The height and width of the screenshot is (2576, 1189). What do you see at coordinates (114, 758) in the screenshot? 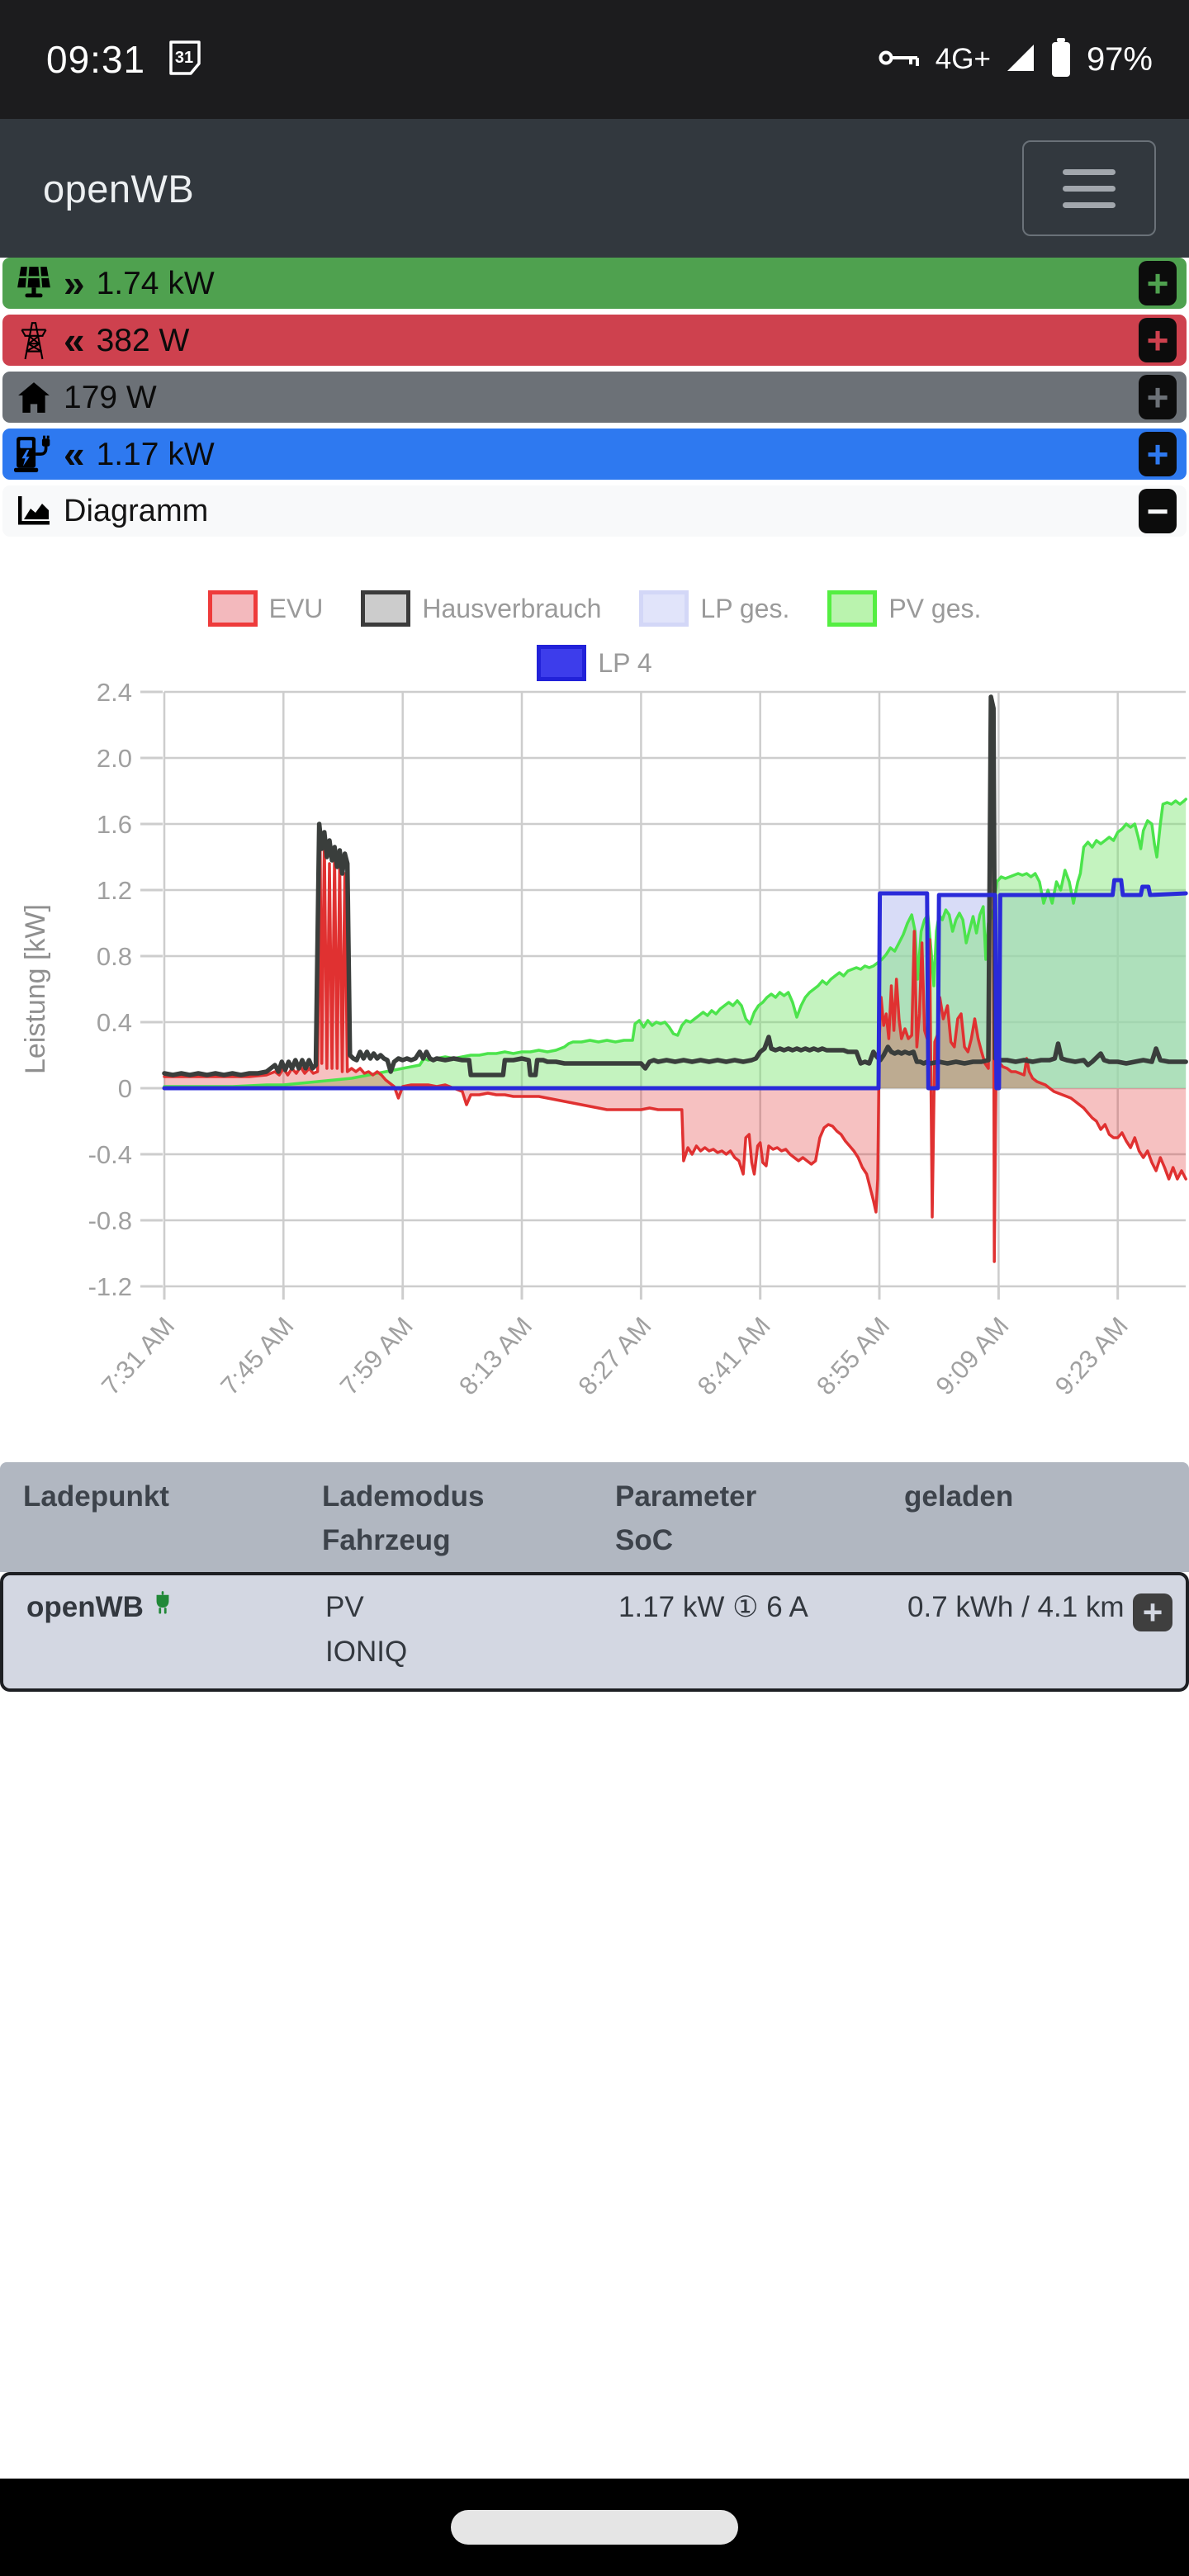
I see `y-tick-label: 2.0` at bounding box center [114, 758].